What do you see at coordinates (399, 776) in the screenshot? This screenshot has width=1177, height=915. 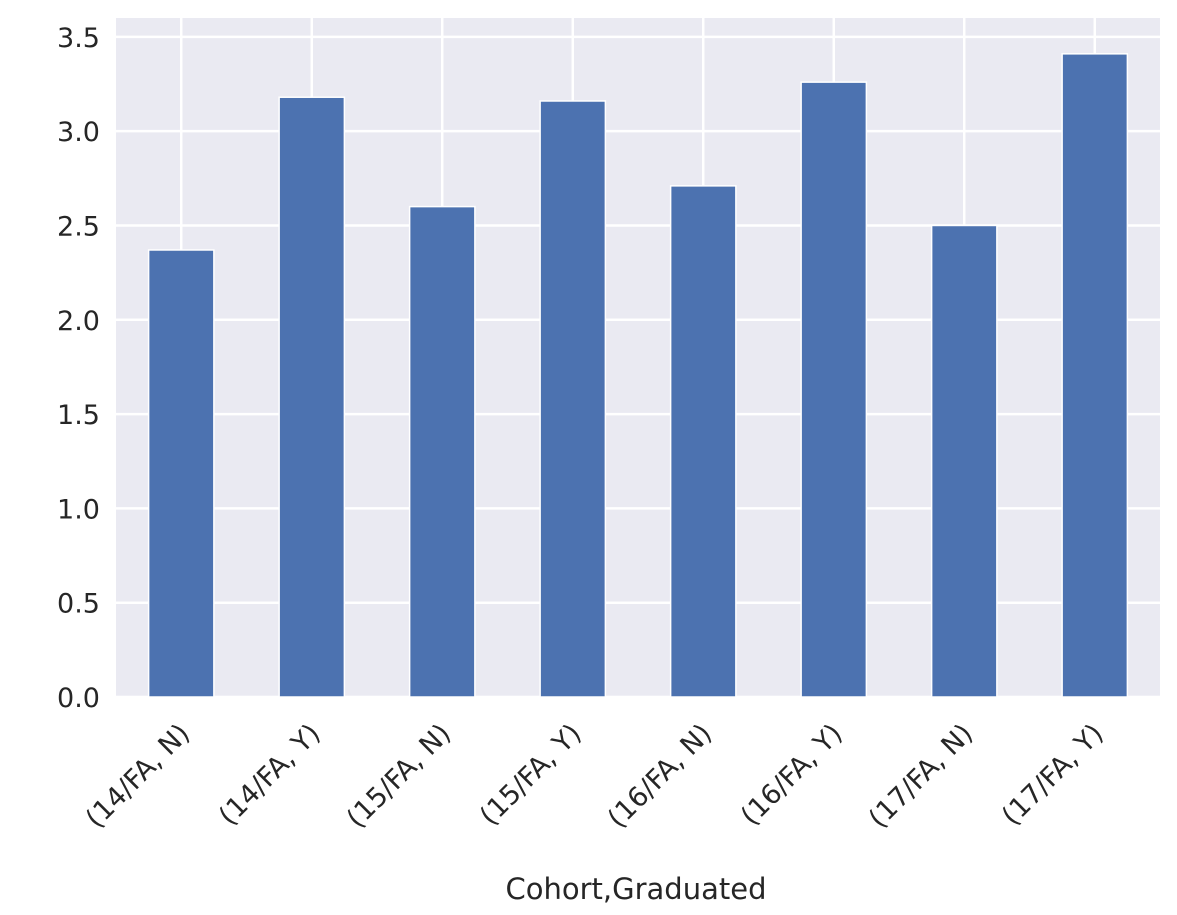 I see `x-tick-label: (15/FA, N)` at bounding box center [399, 776].